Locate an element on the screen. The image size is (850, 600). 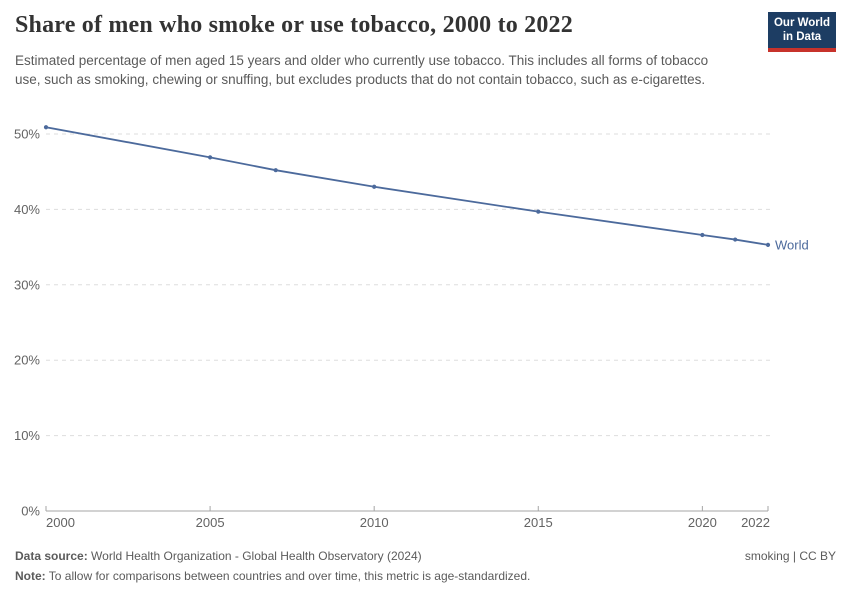
x-tick-label-2010: 2010 is located at coordinates (374, 522).